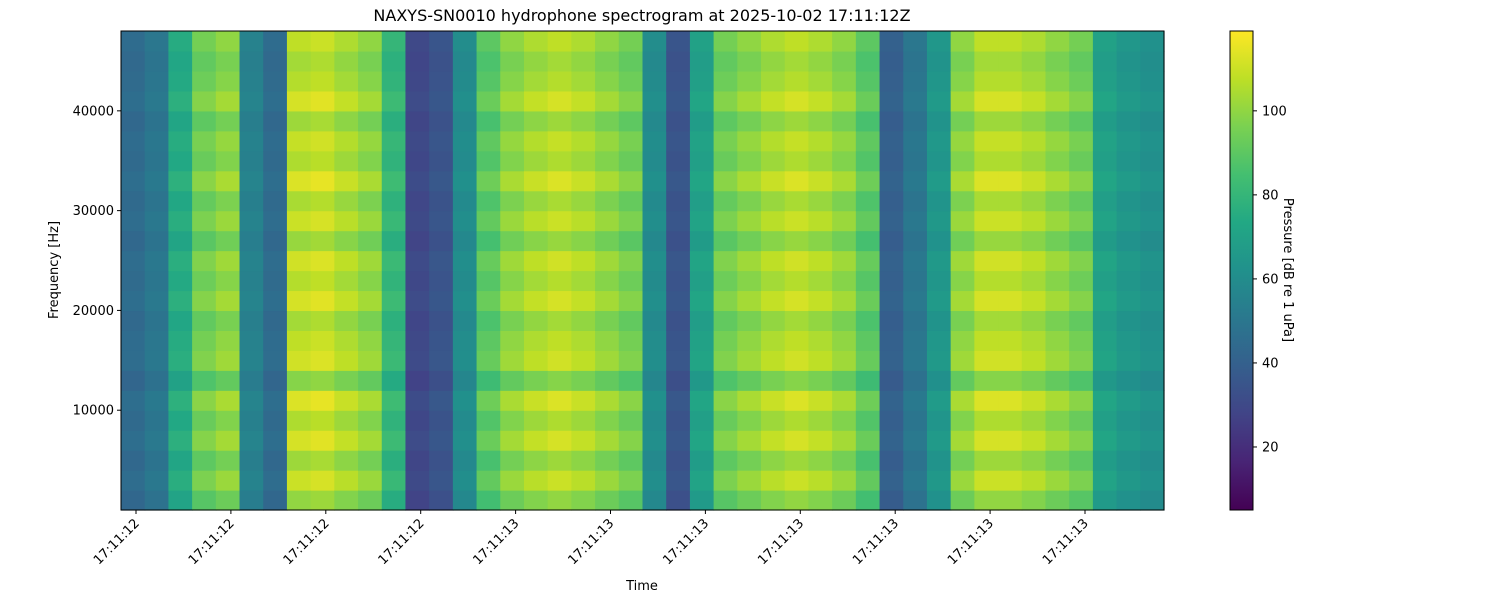  What do you see at coordinates (1270, 195) in the screenshot?
I see `colorbar-tick-label: 80` at bounding box center [1270, 195].